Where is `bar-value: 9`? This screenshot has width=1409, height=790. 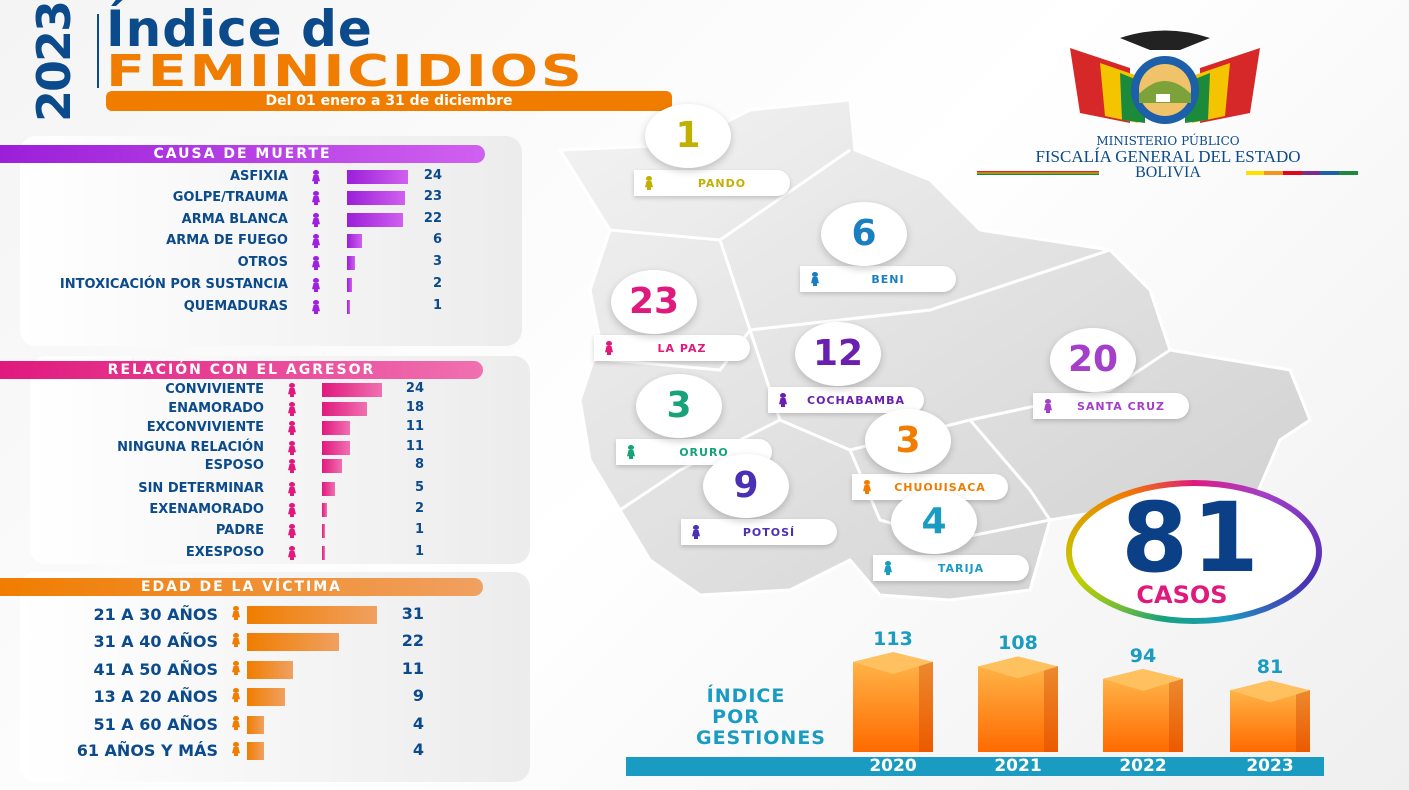
bar-value: 9 is located at coordinates (418, 695).